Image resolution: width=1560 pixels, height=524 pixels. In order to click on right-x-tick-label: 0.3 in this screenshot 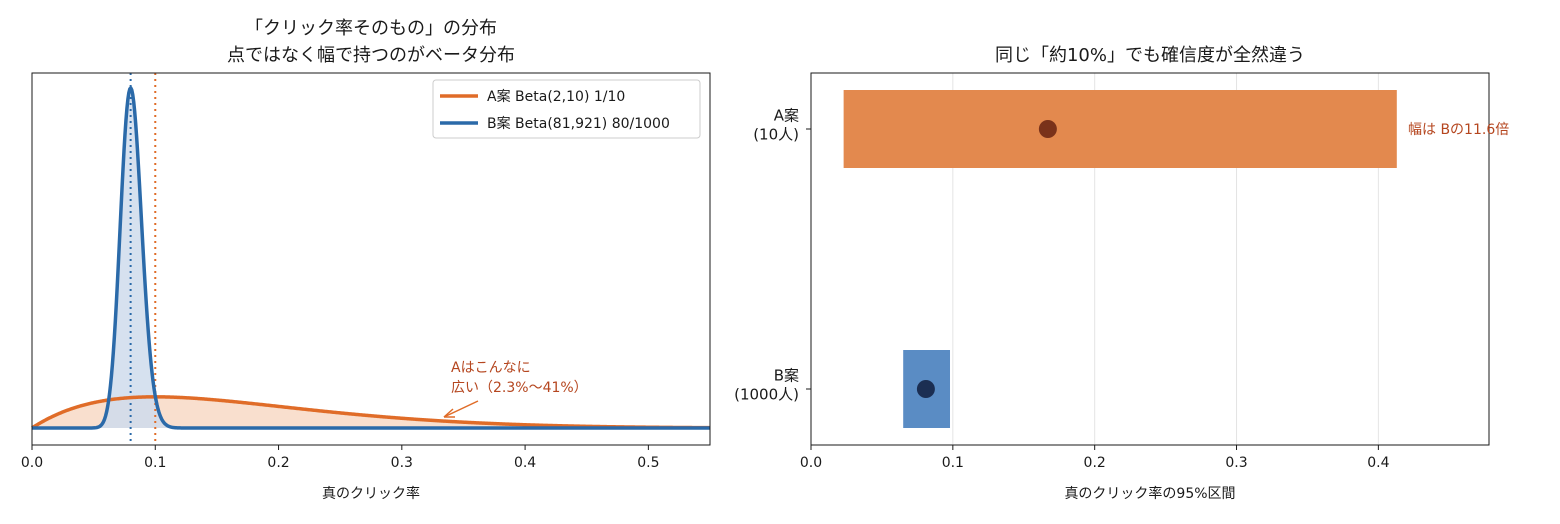, I will do `click(1236, 463)`.